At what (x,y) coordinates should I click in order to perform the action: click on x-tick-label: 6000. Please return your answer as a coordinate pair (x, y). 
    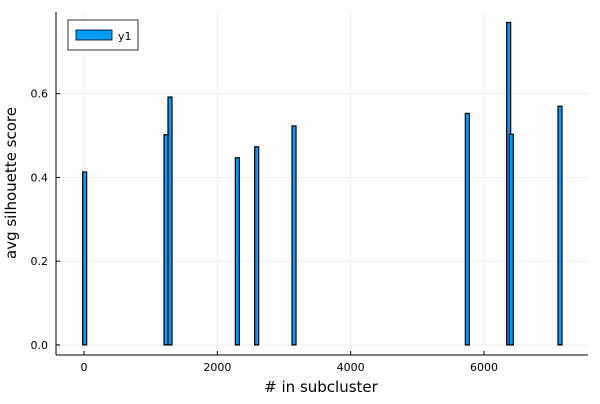
    Looking at the image, I should click on (484, 367).